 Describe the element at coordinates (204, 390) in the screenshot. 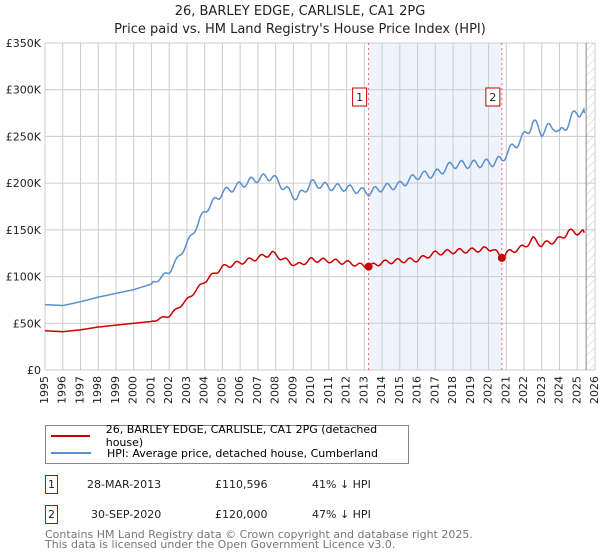

I see `x-tick-label: 2004` at that location.